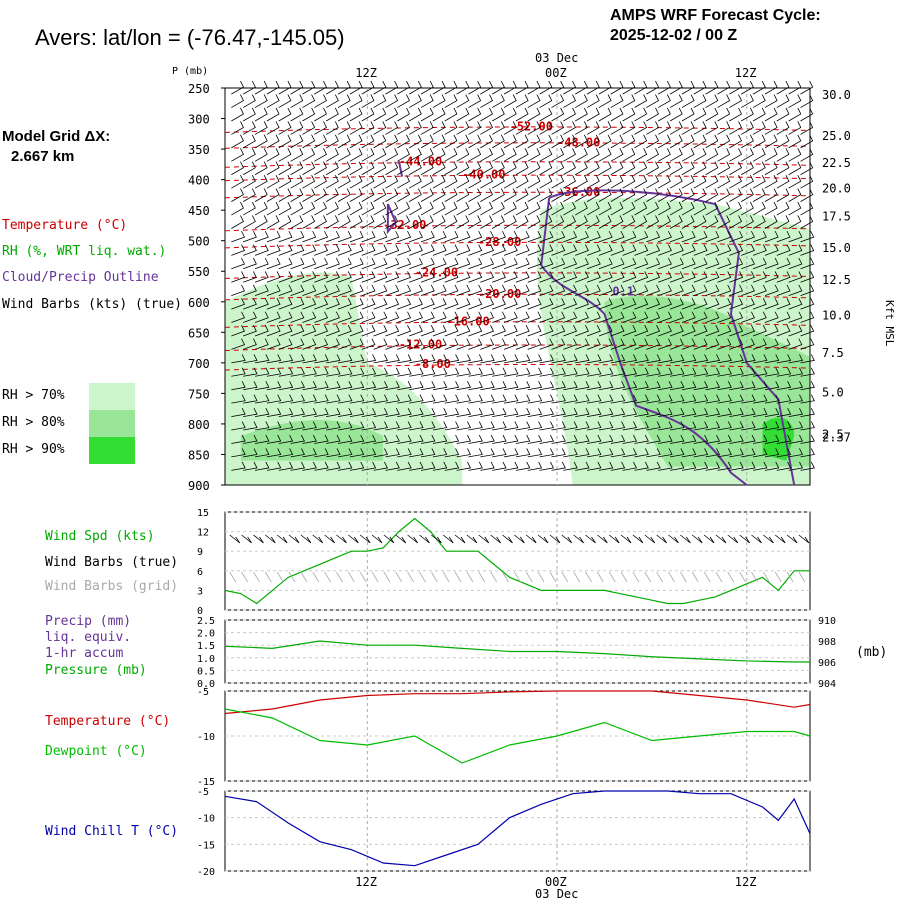 The height and width of the screenshot is (900, 900). Describe the element at coordinates (827, 621) in the screenshot. I see `pressure-right-tick-label: 910` at that location.